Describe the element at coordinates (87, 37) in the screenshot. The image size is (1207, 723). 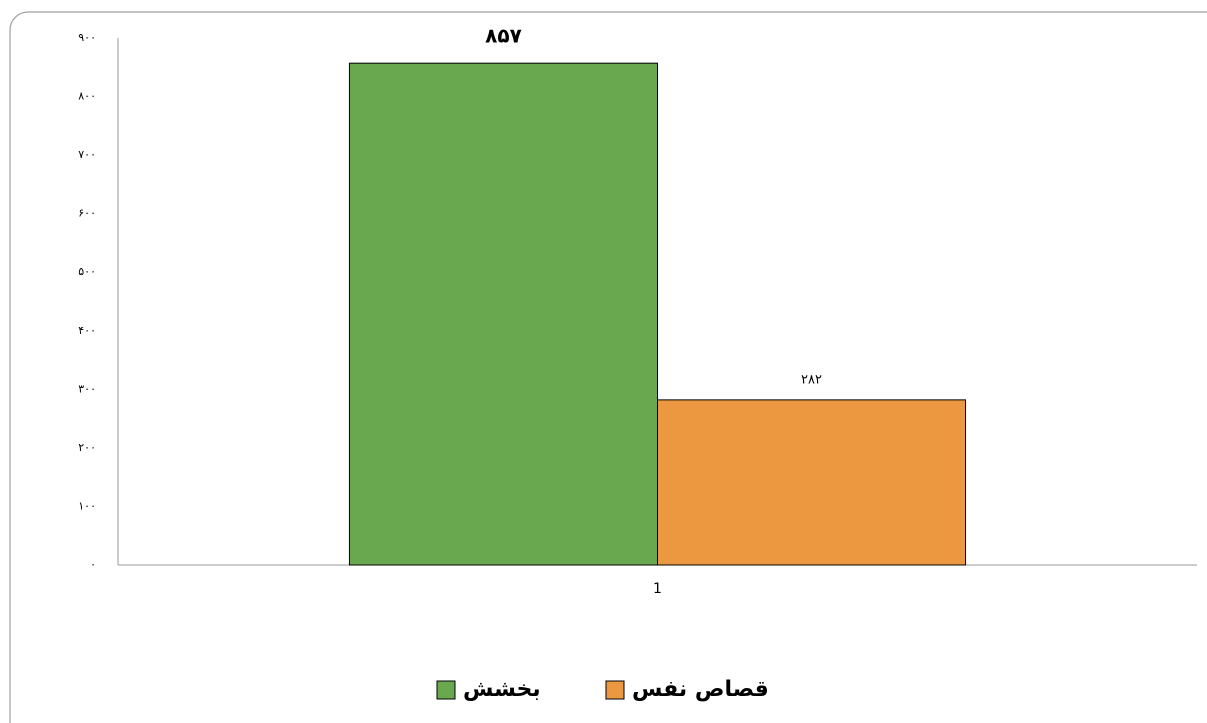
I see `y-tick-label: ٩٠٠` at that location.